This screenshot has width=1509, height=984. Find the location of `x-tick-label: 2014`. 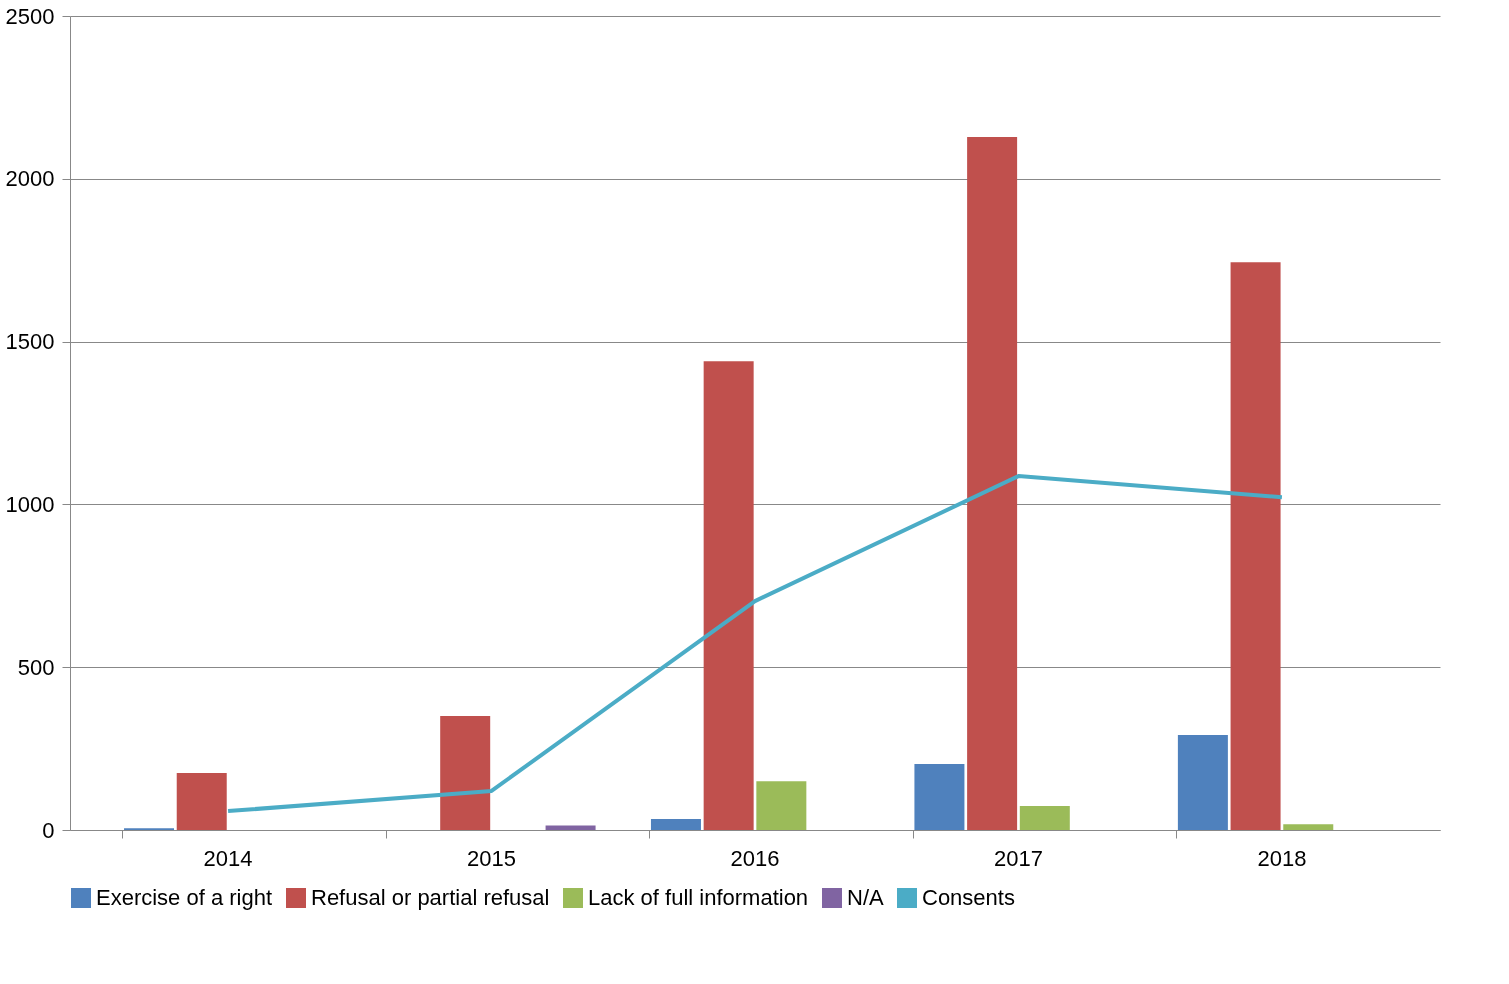

x-tick-label: 2014 is located at coordinates (228, 858).